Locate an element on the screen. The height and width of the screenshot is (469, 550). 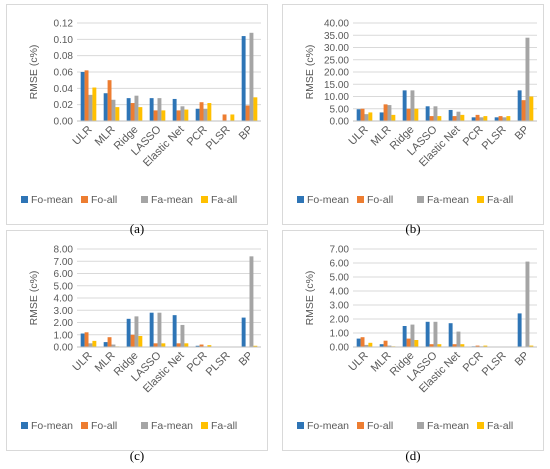
panel-label-b: (b) is located at coordinates (413, 228).